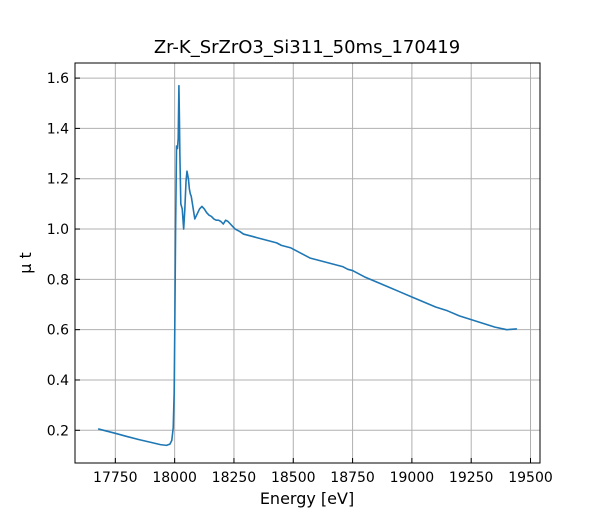 This screenshot has height=520, width=600. Describe the element at coordinates (530, 478) in the screenshot. I see `x-tick-label-7: 19500` at that location.